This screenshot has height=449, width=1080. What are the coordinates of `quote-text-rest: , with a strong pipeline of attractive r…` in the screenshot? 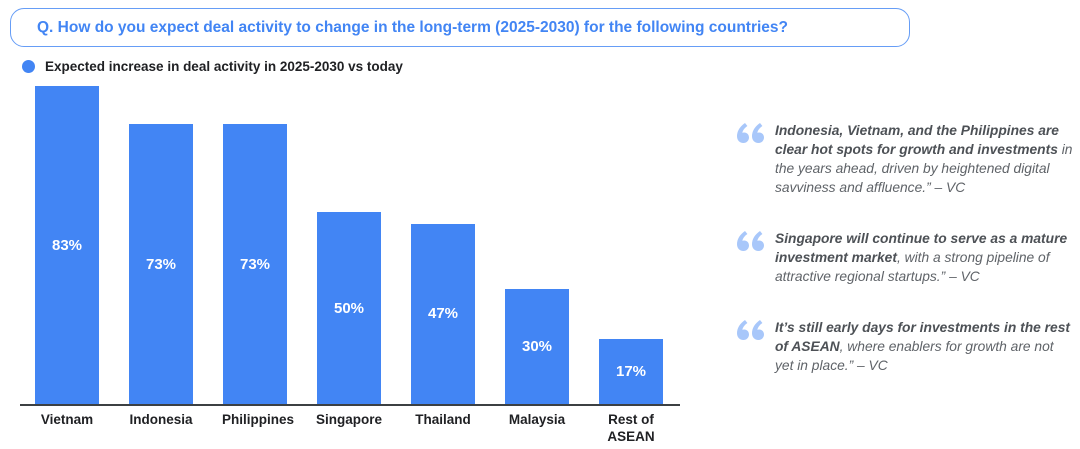 It's located at (912, 267).